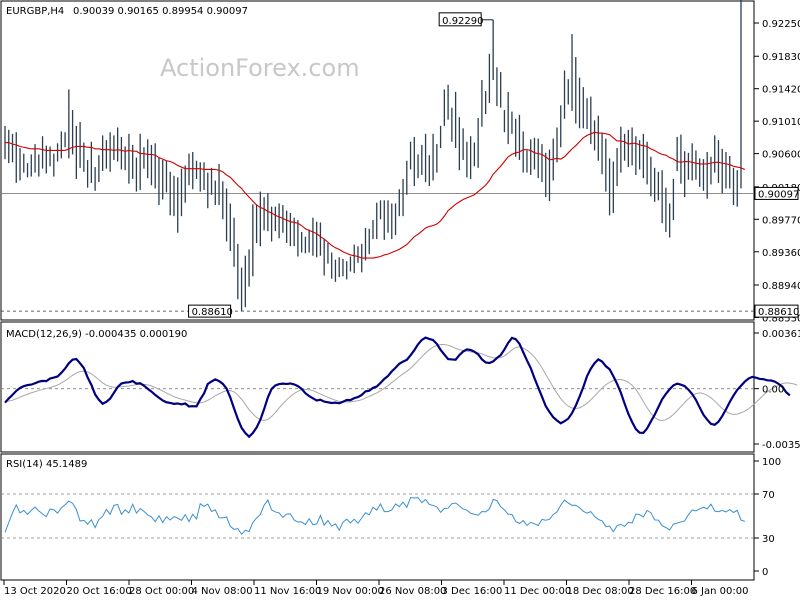 This screenshot has width=800, height=600. Describe the element at coordinates (412, 591) in the screenshot. I see `x-tick-label: 26 Nov 08:00` at that location.